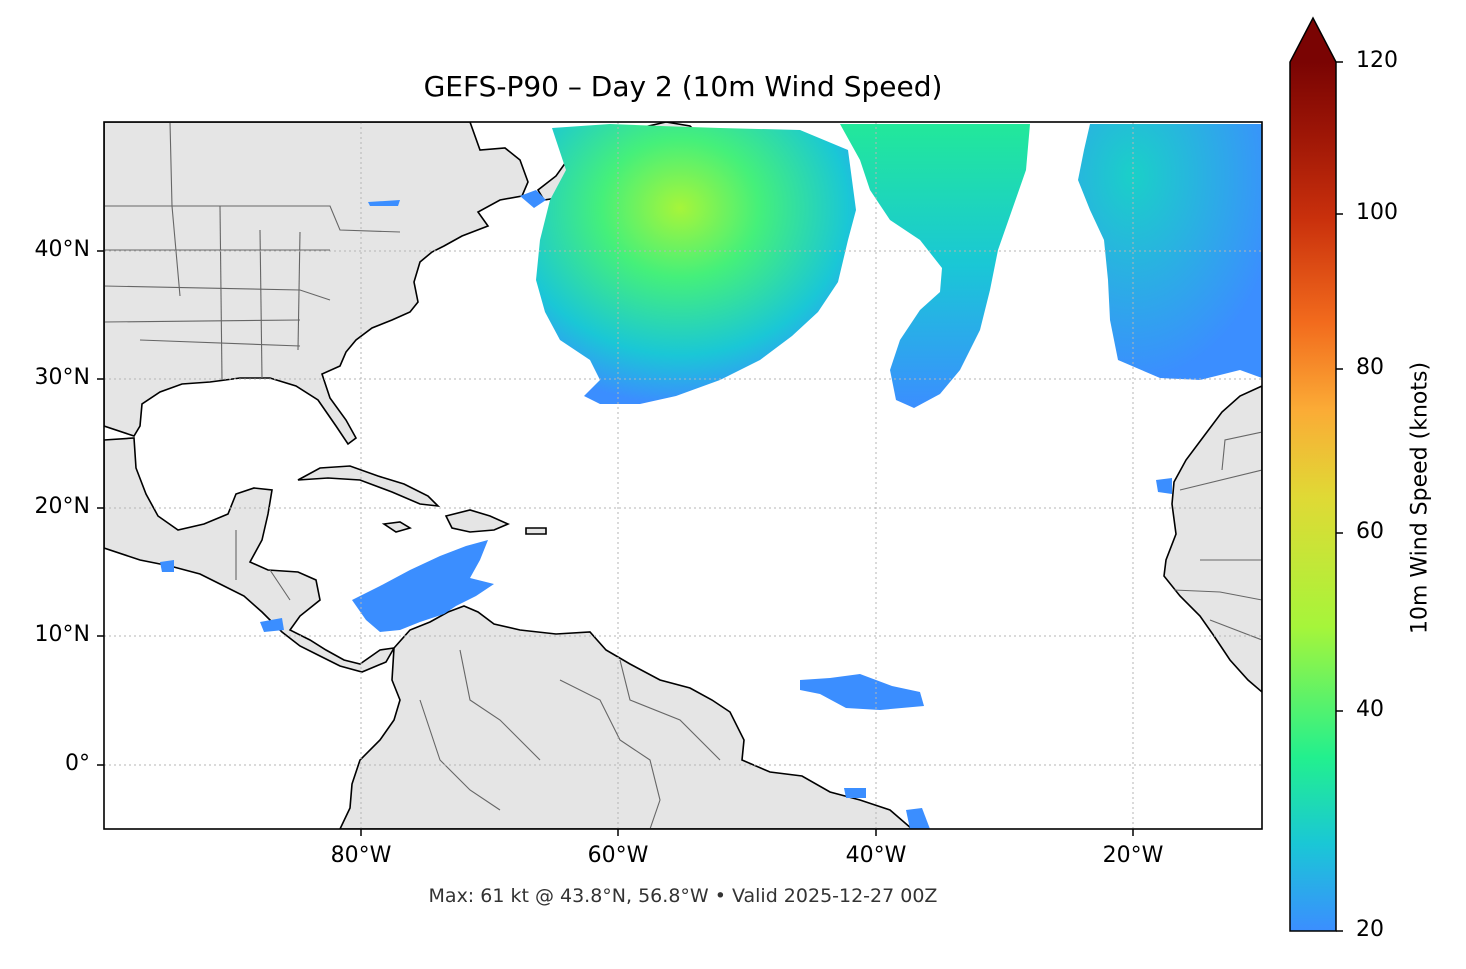 Image resolution: width=1466 pixels, height=969 pixels. I want to click on south-america, so click(626, 717).